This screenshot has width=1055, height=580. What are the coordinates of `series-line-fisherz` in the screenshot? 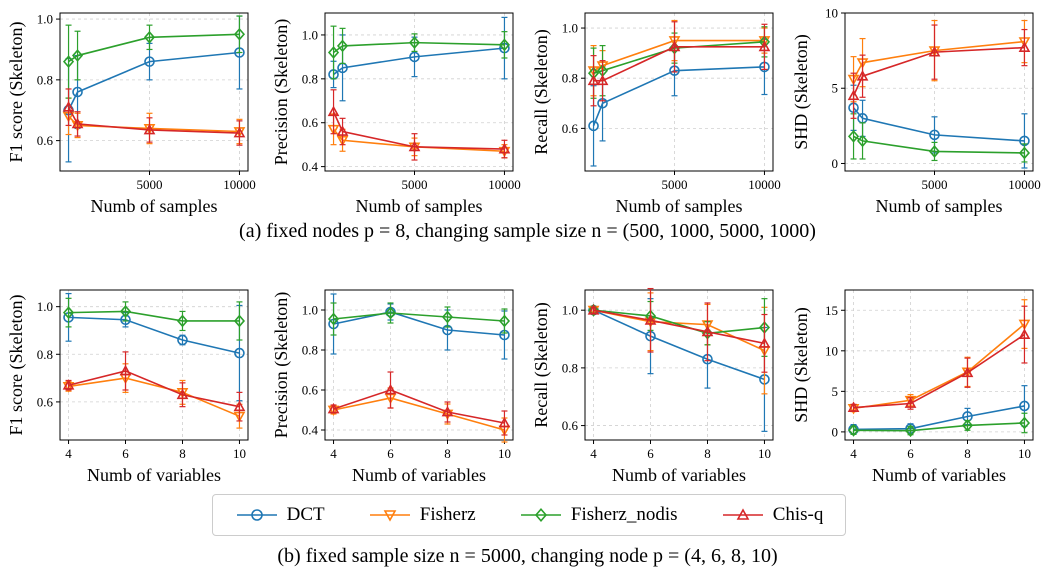 It's located at (419, 414).